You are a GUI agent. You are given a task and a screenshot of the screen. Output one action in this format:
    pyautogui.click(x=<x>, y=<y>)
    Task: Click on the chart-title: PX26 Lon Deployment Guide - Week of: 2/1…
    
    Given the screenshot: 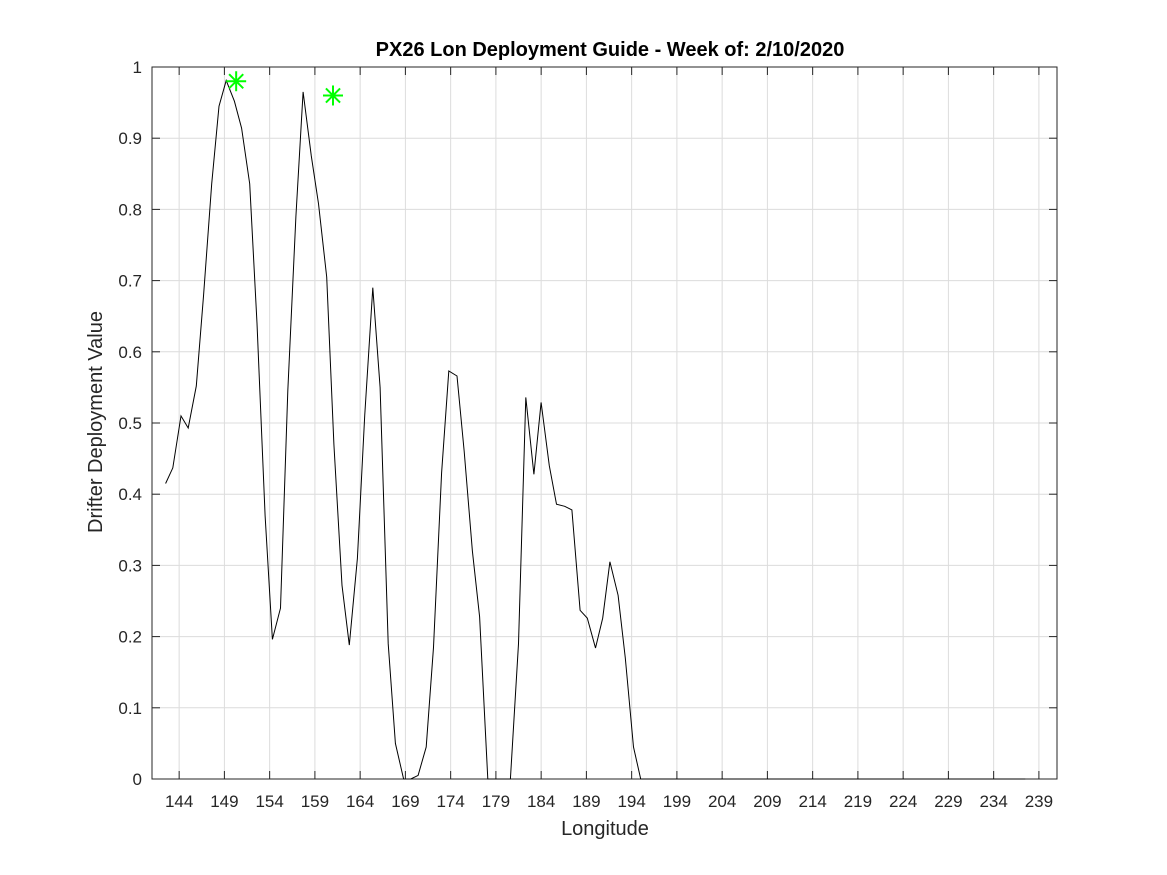 What is the action you would take?
    pyautogui.click(x=610, y=50)
    